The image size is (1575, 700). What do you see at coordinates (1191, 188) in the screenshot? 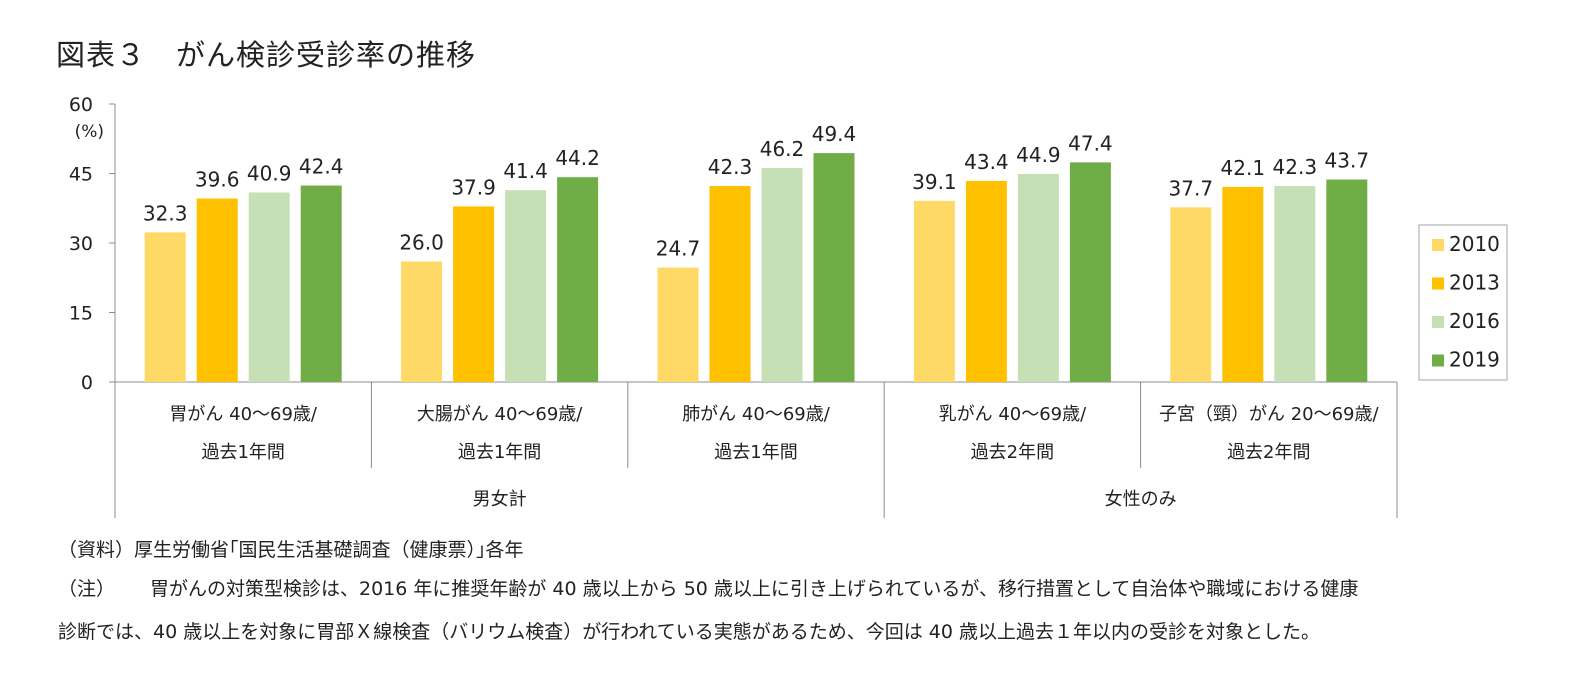
I see `data-label: 37.7` at bounding box center [1191, 188].